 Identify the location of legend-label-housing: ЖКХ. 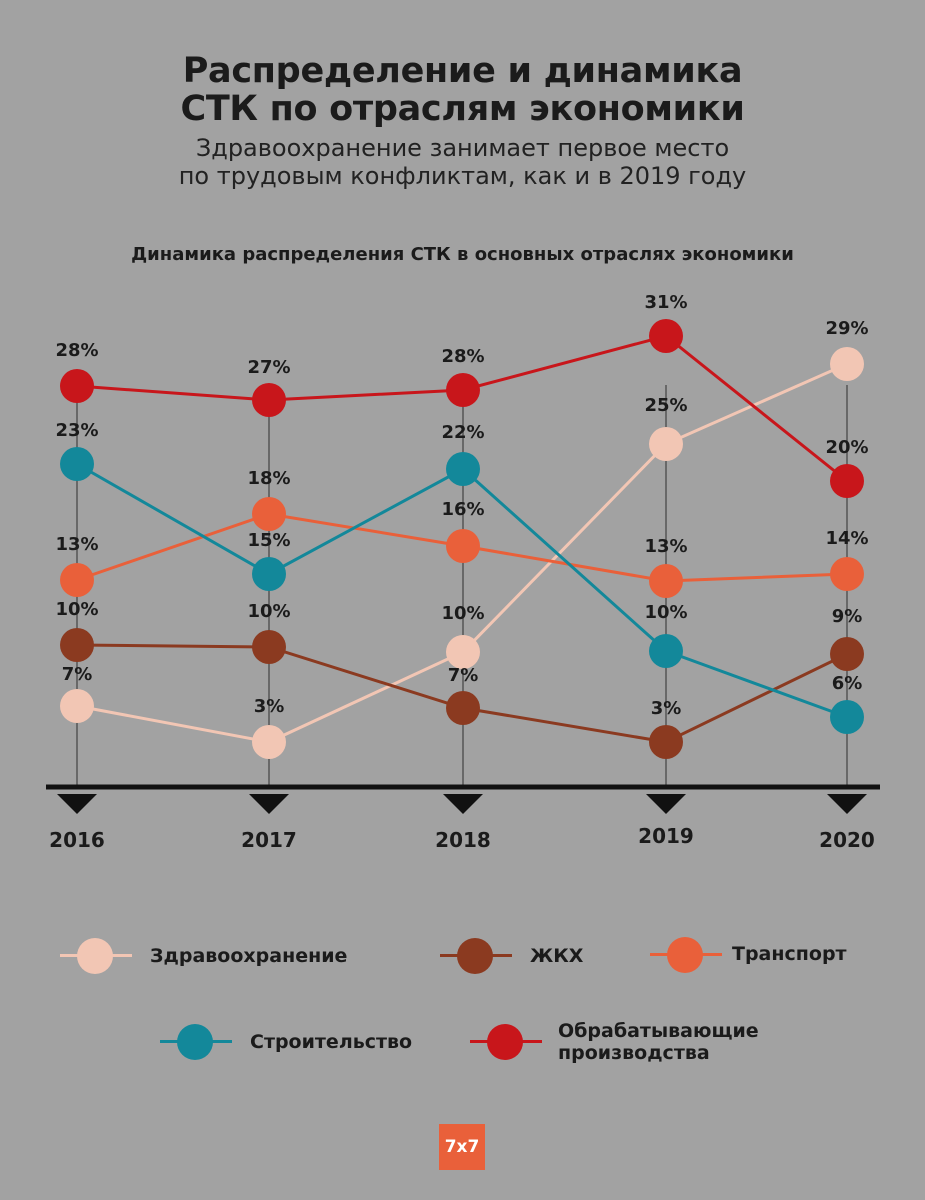
(557, 956).